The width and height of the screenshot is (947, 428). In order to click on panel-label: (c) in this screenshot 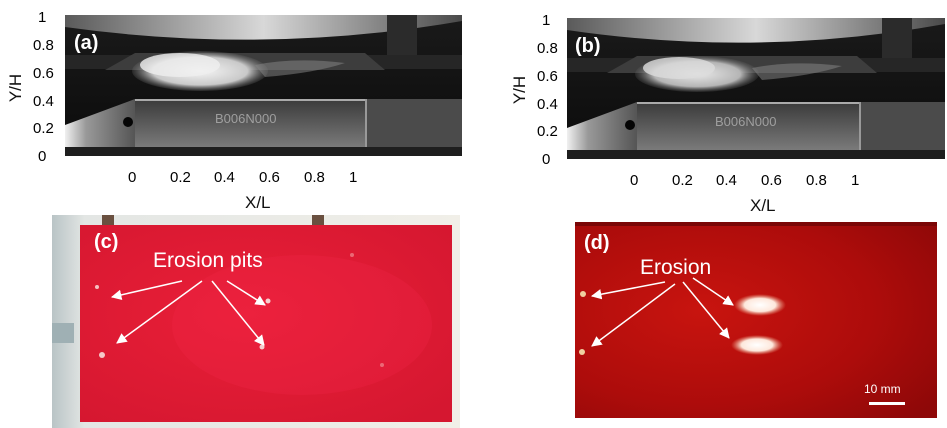, I will do `click(106, 242)`.